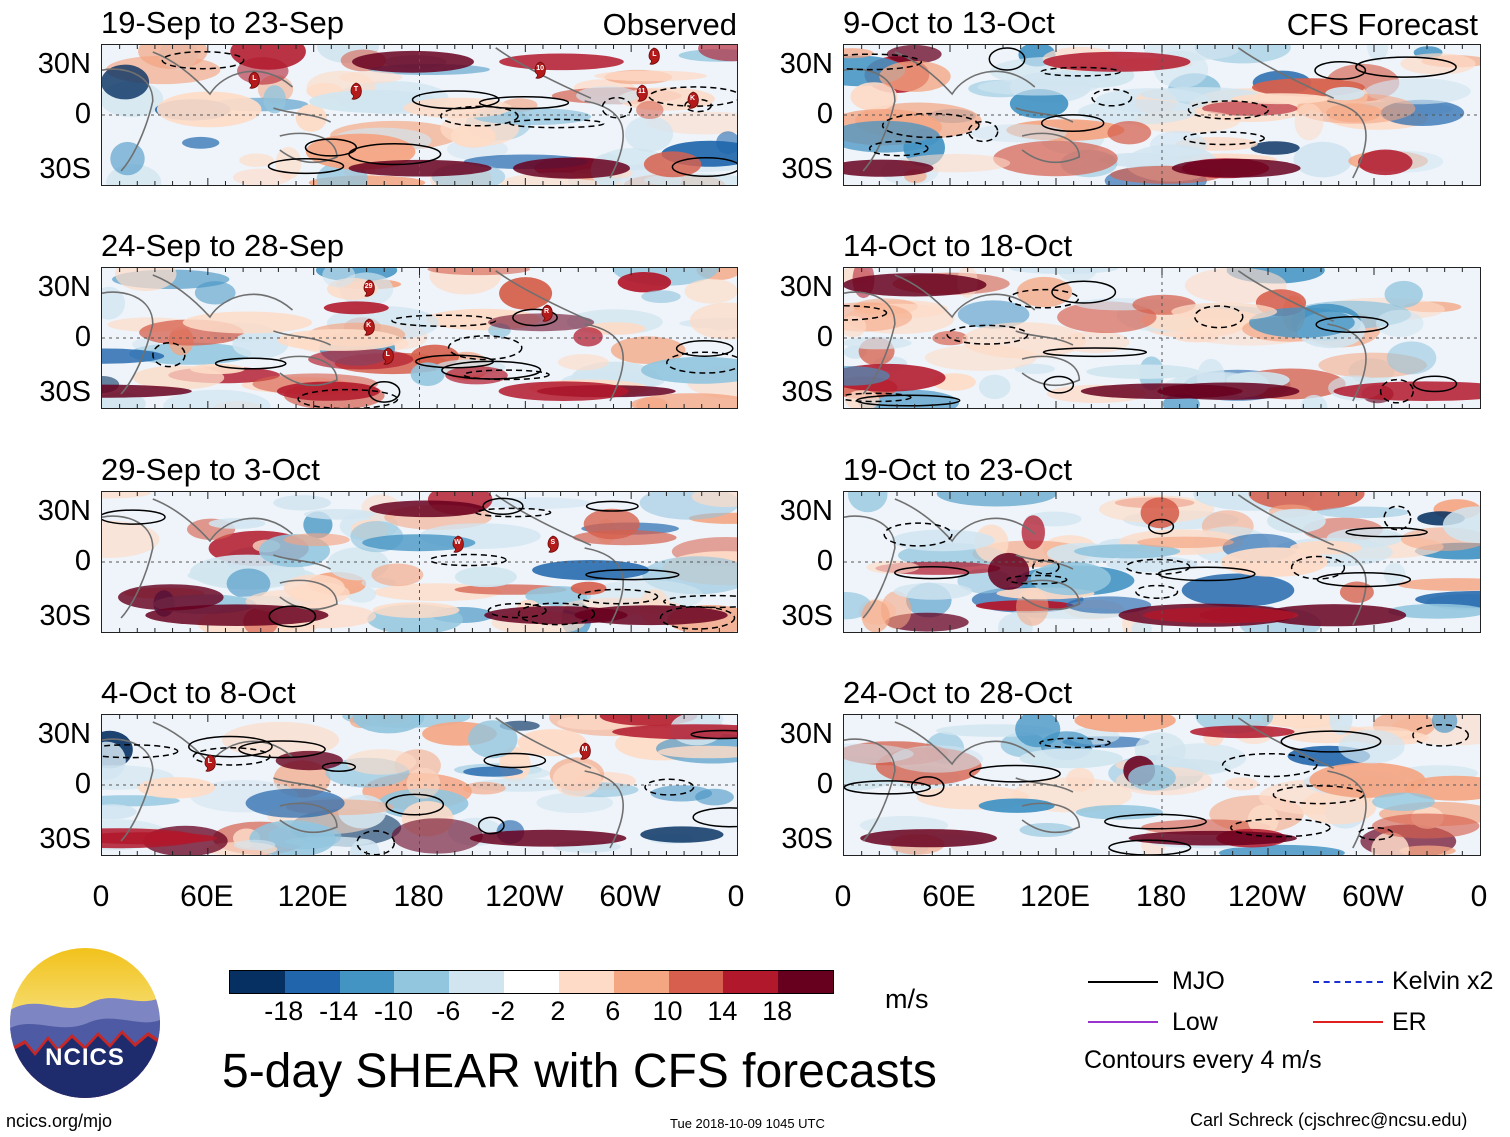  I want to click on storm-marker: T, so click(356, 91).